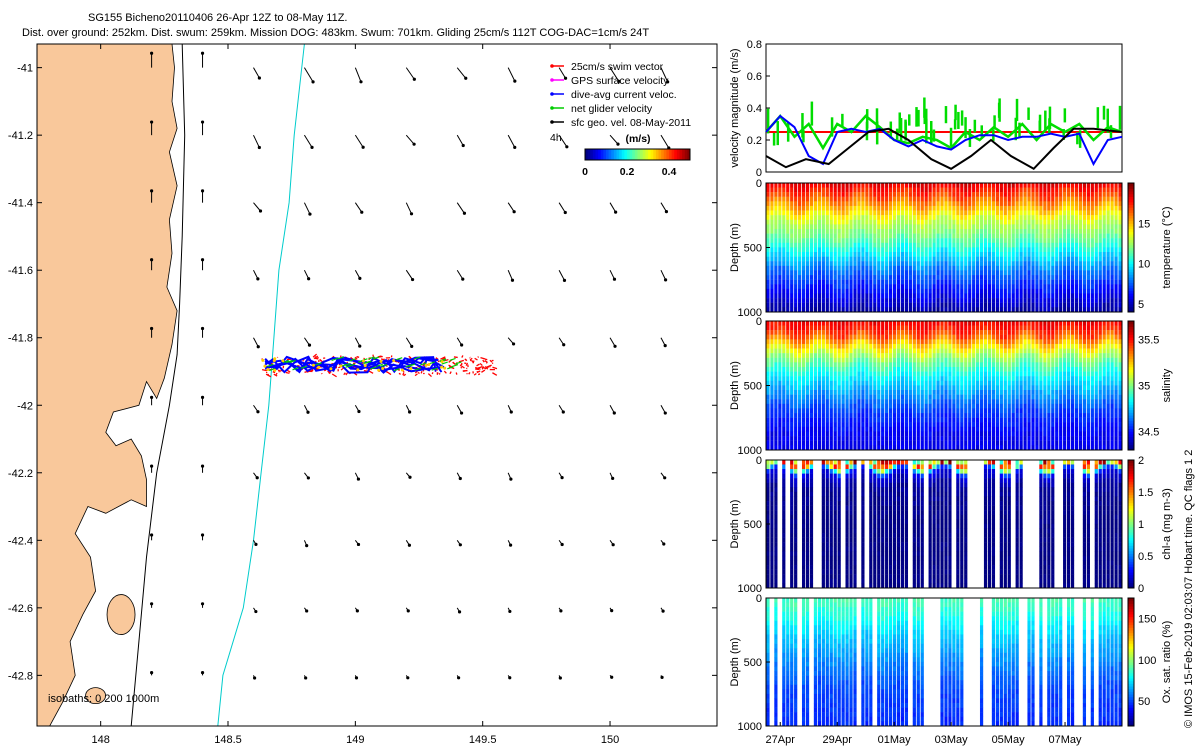 The width and height of the screenshot is (1200, 750). What do you see at coordinates (442, 367) in the screenshot?
I see `gps-point` at bounding box center [442, 367].